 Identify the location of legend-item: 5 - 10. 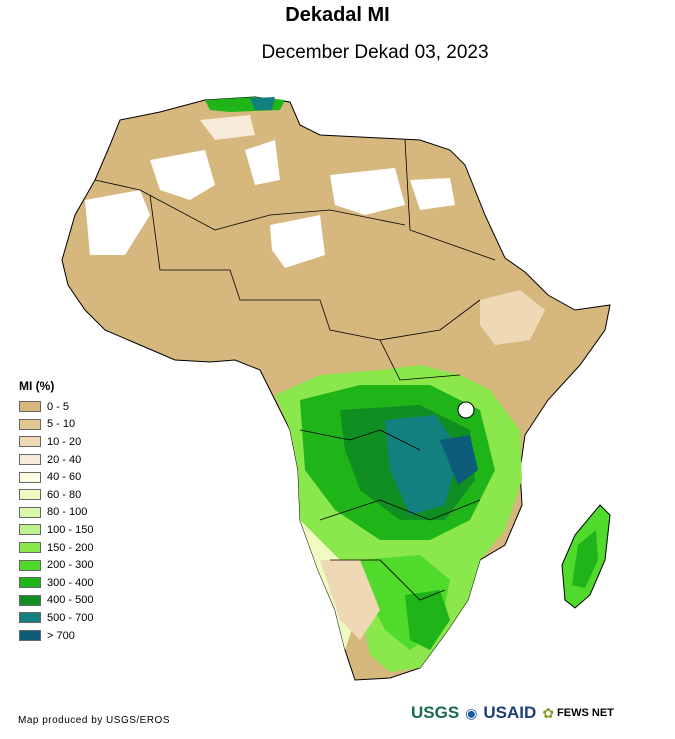
(56, 425).